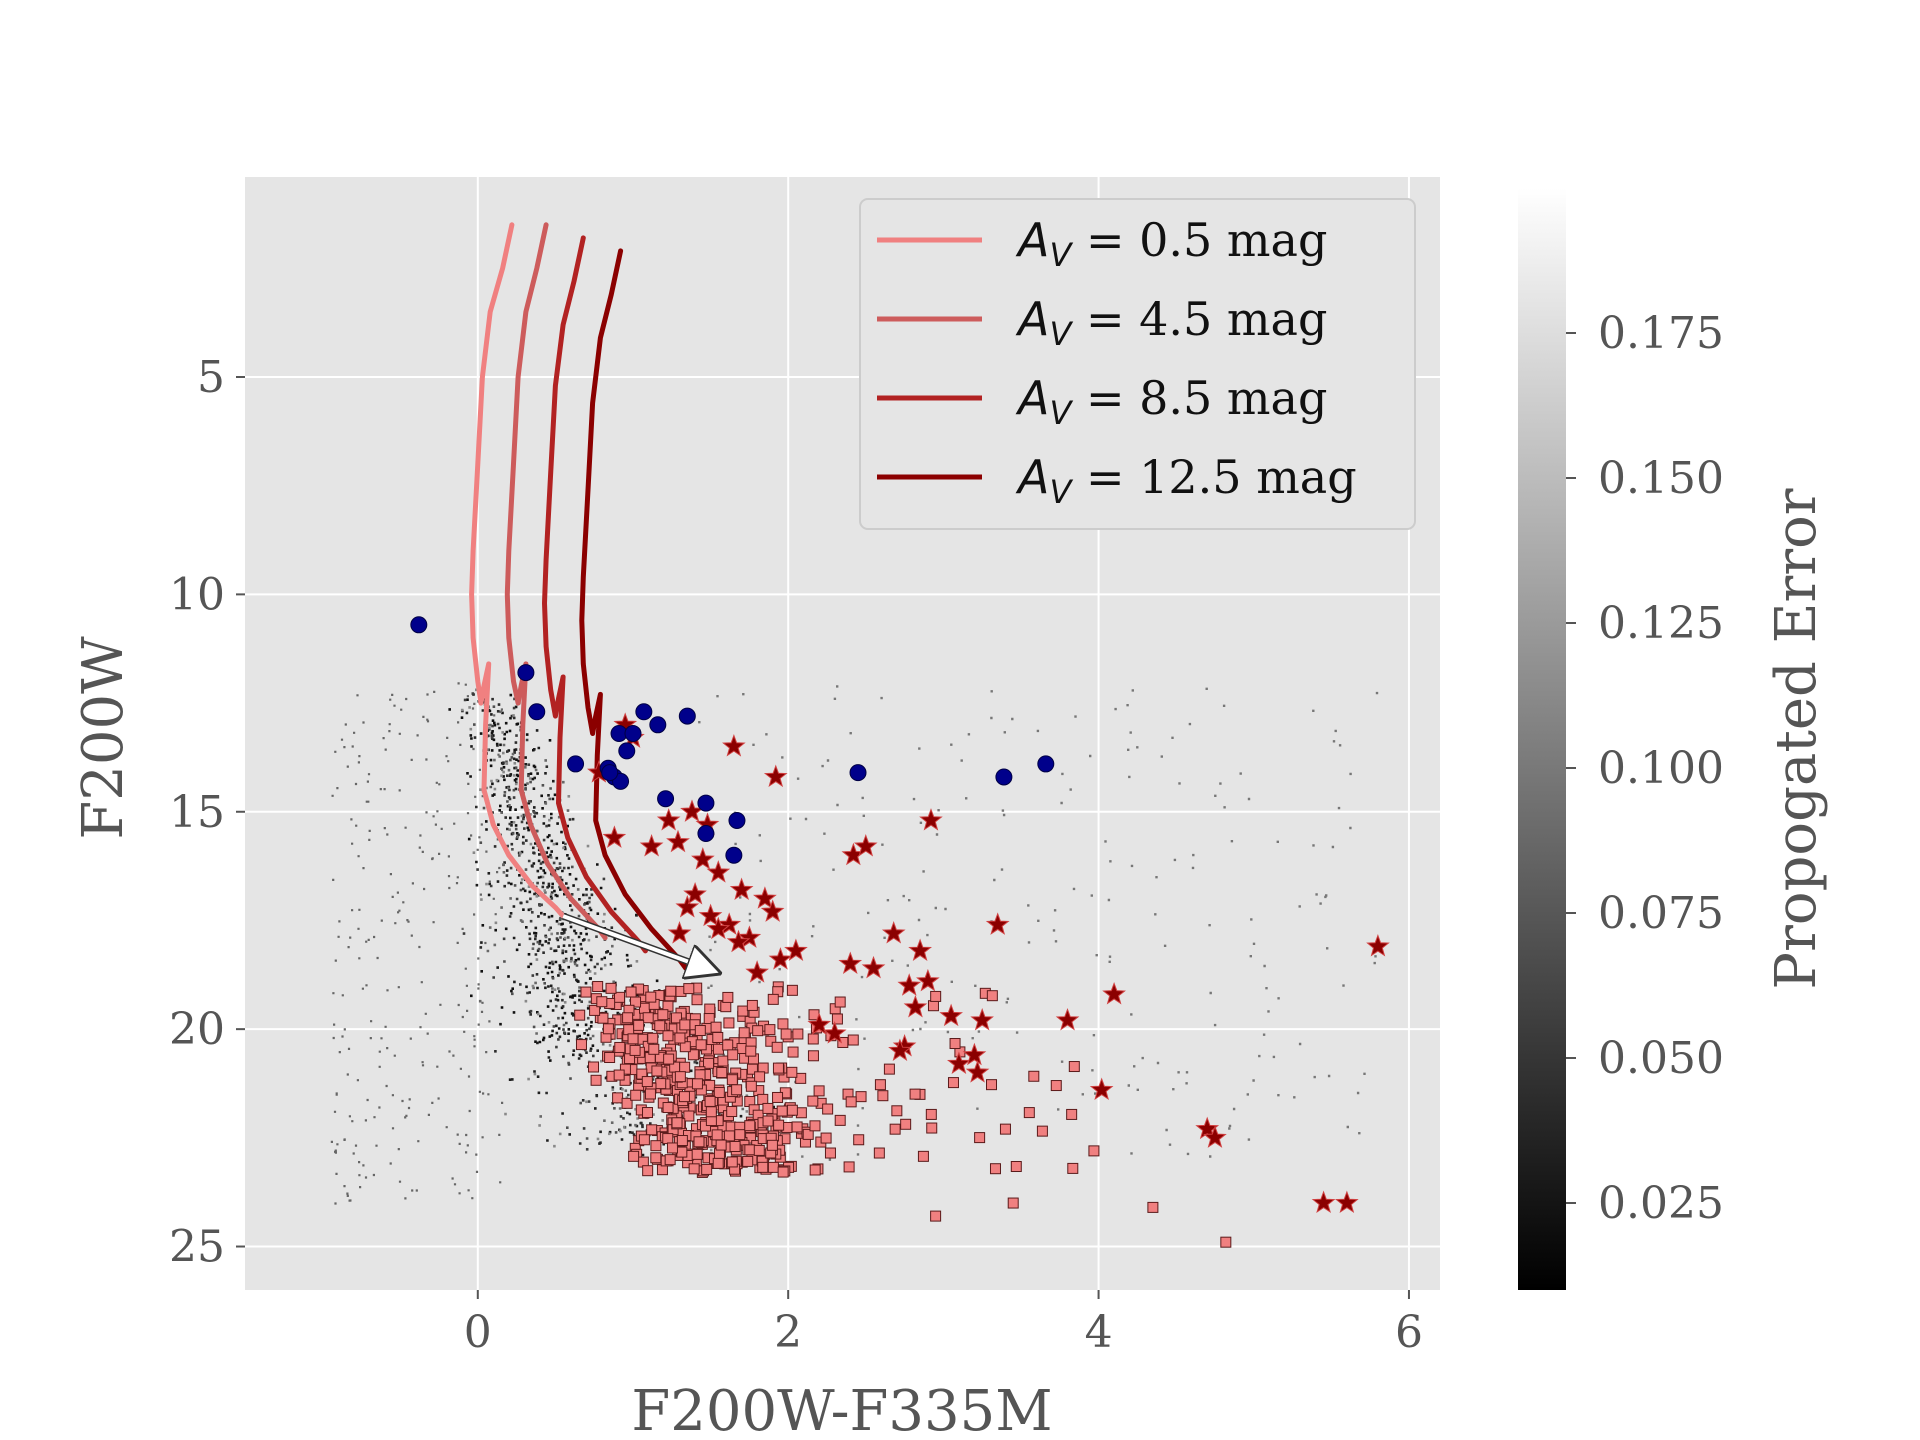  What do you see at coordinates (1661, 1203) in the screenshot?
I see `colorbar-tick-label: 0.025` at bounding box center [1661, 1203].